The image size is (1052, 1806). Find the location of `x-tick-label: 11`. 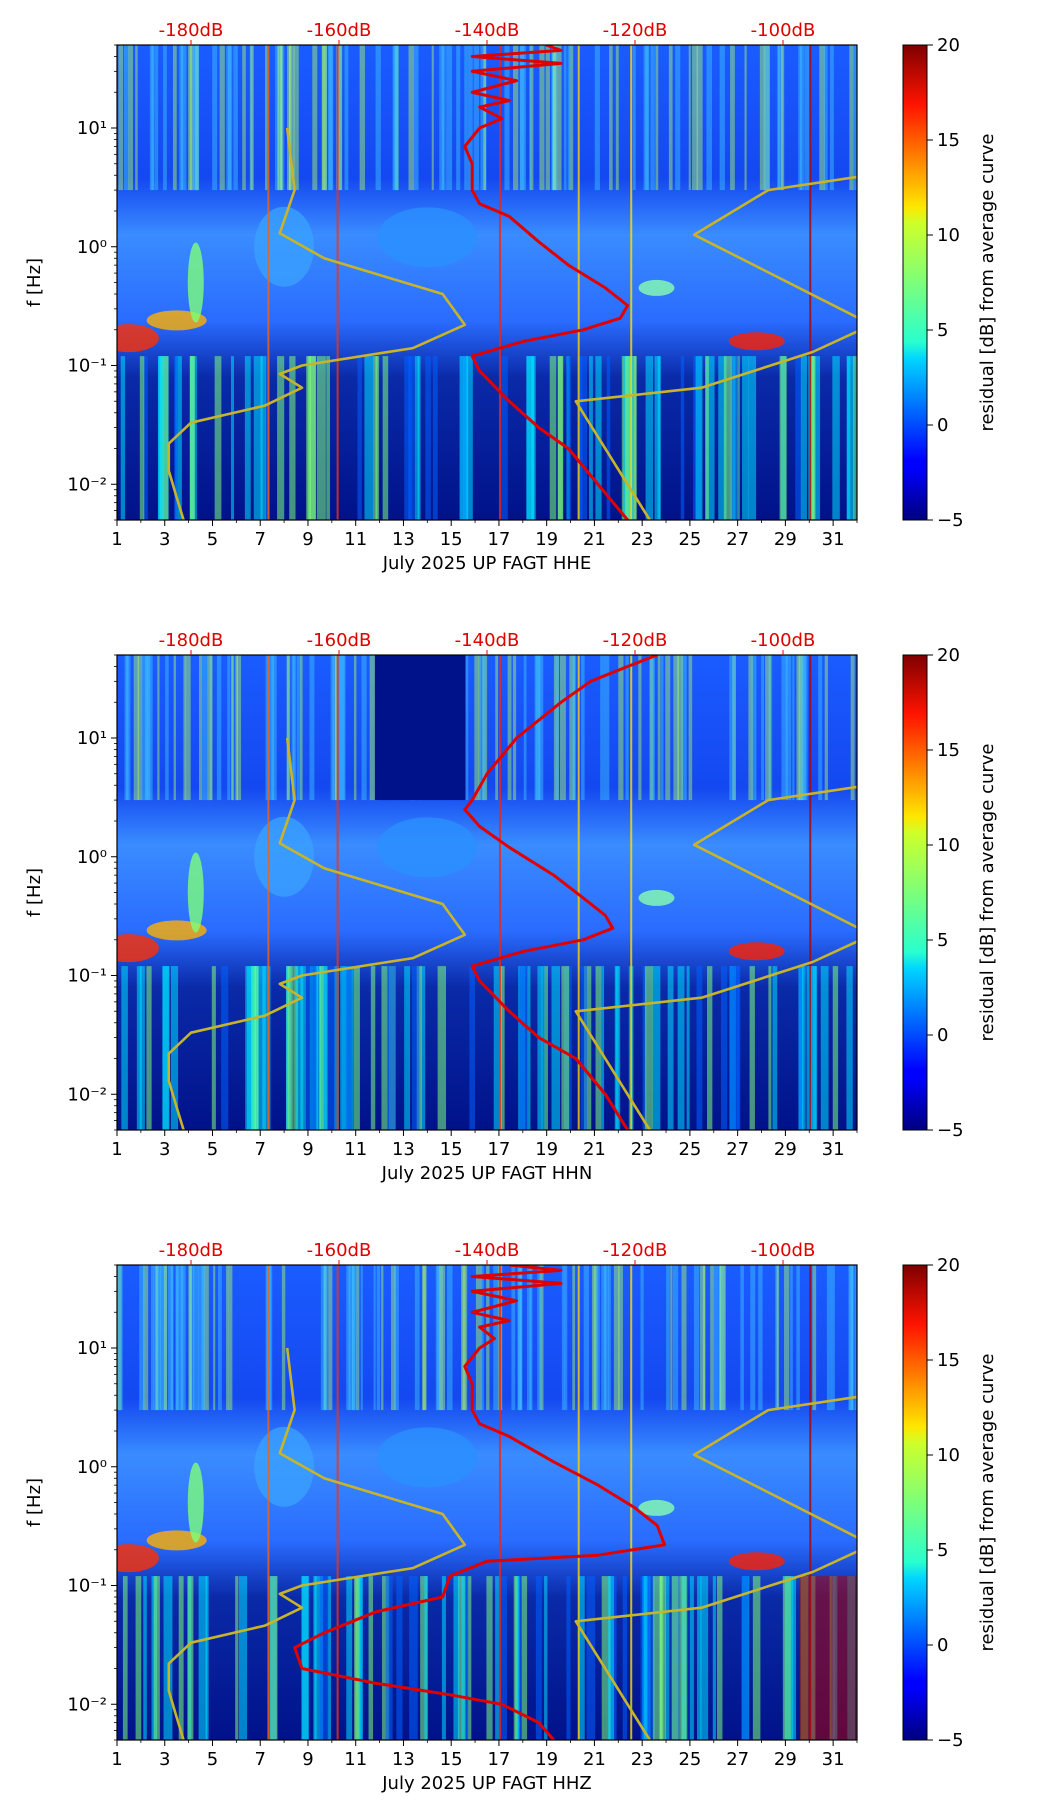

x-tick-label: 11 is located at coordinates (355, 1759).